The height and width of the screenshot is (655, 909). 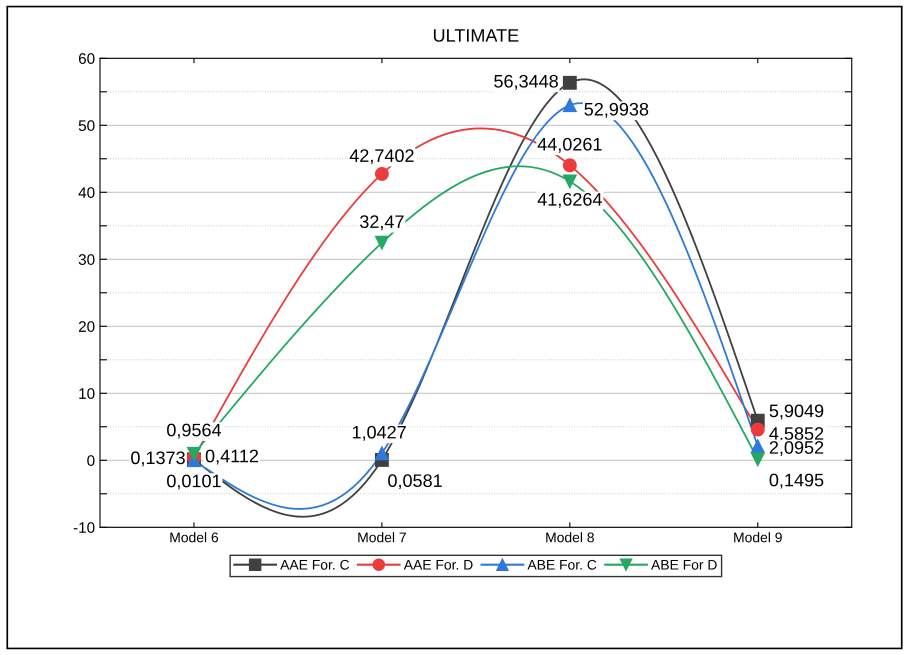 What do you see at coordinates (684, 565) in the screenshot?
I see `legend-label: ABE For D` at bounding box center [684, 565].